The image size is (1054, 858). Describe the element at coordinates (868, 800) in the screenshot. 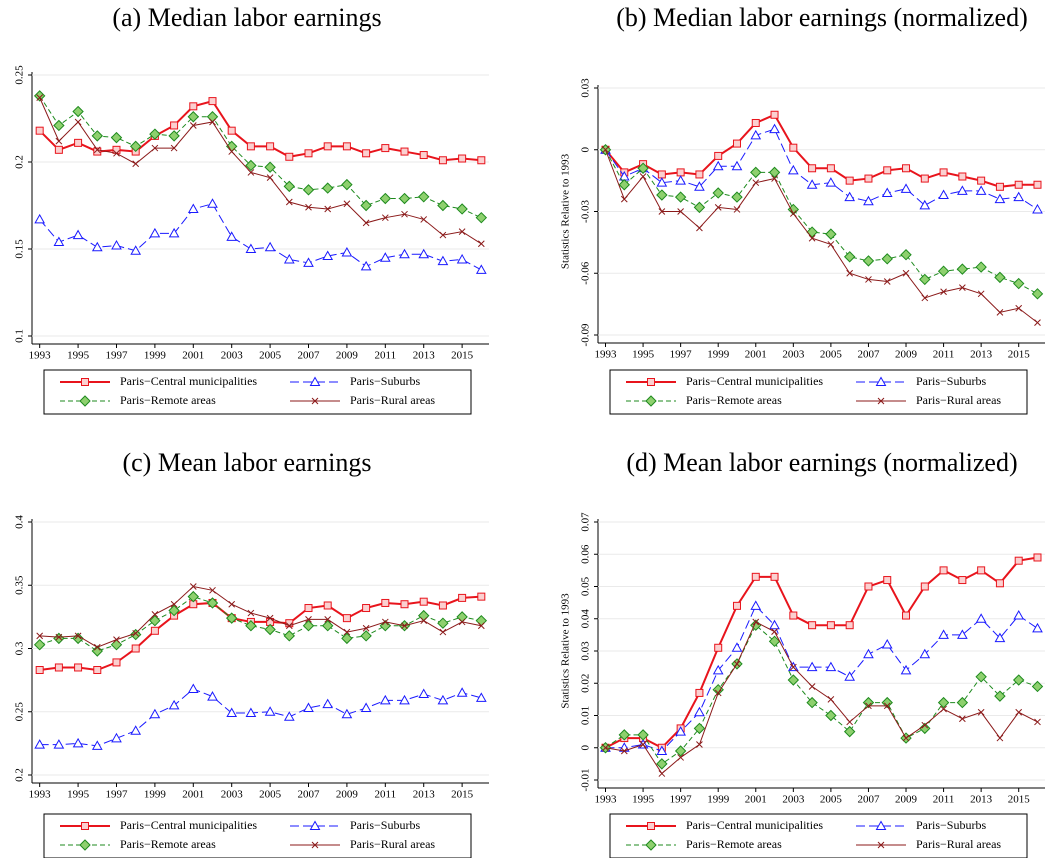

I see `x-tick-label: 2007` at that location.